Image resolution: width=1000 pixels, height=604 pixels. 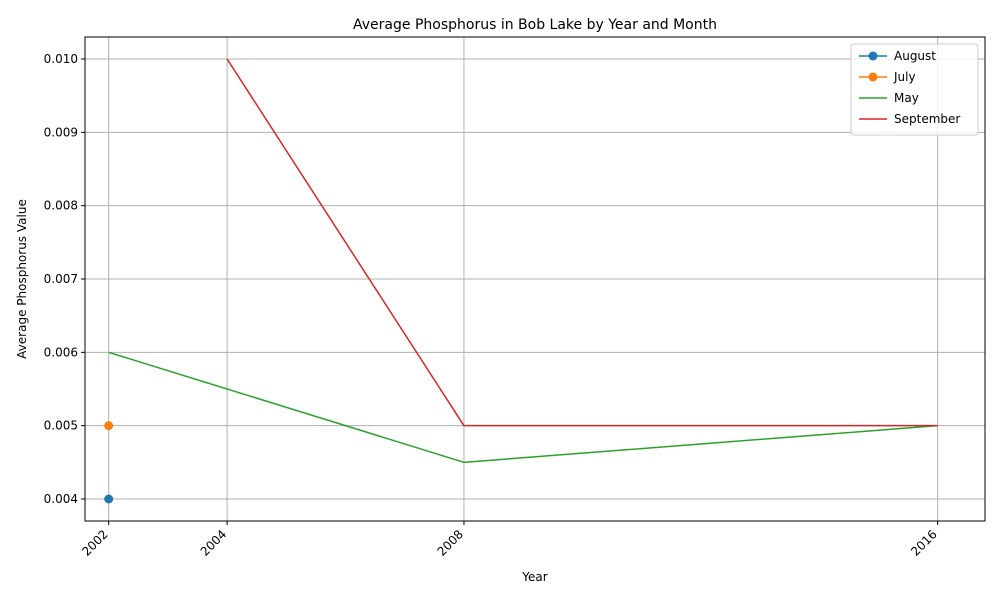 What do you see at coordinates (61, 352) in the screenshot?
I see `y-tick-label: 0.006` at bounding box center [61, 352].